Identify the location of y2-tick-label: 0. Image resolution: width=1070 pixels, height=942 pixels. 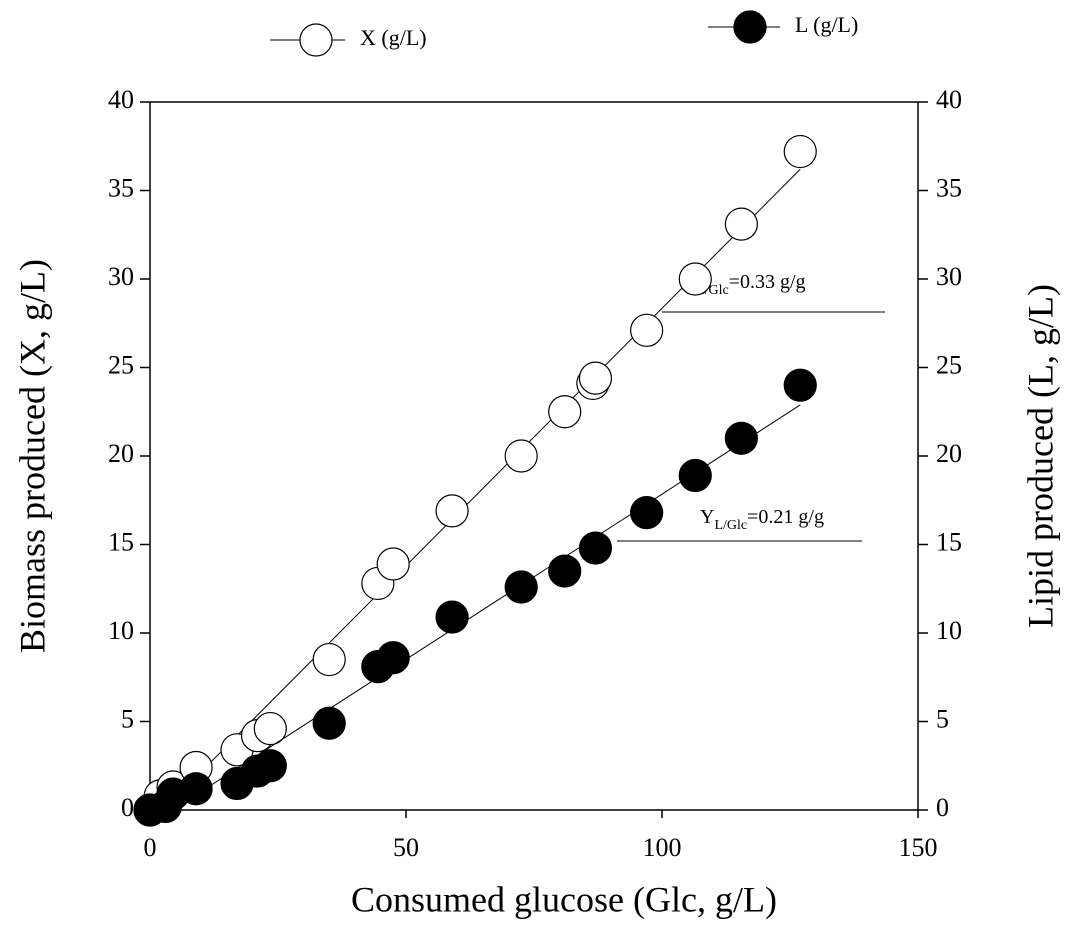
(942, 807).